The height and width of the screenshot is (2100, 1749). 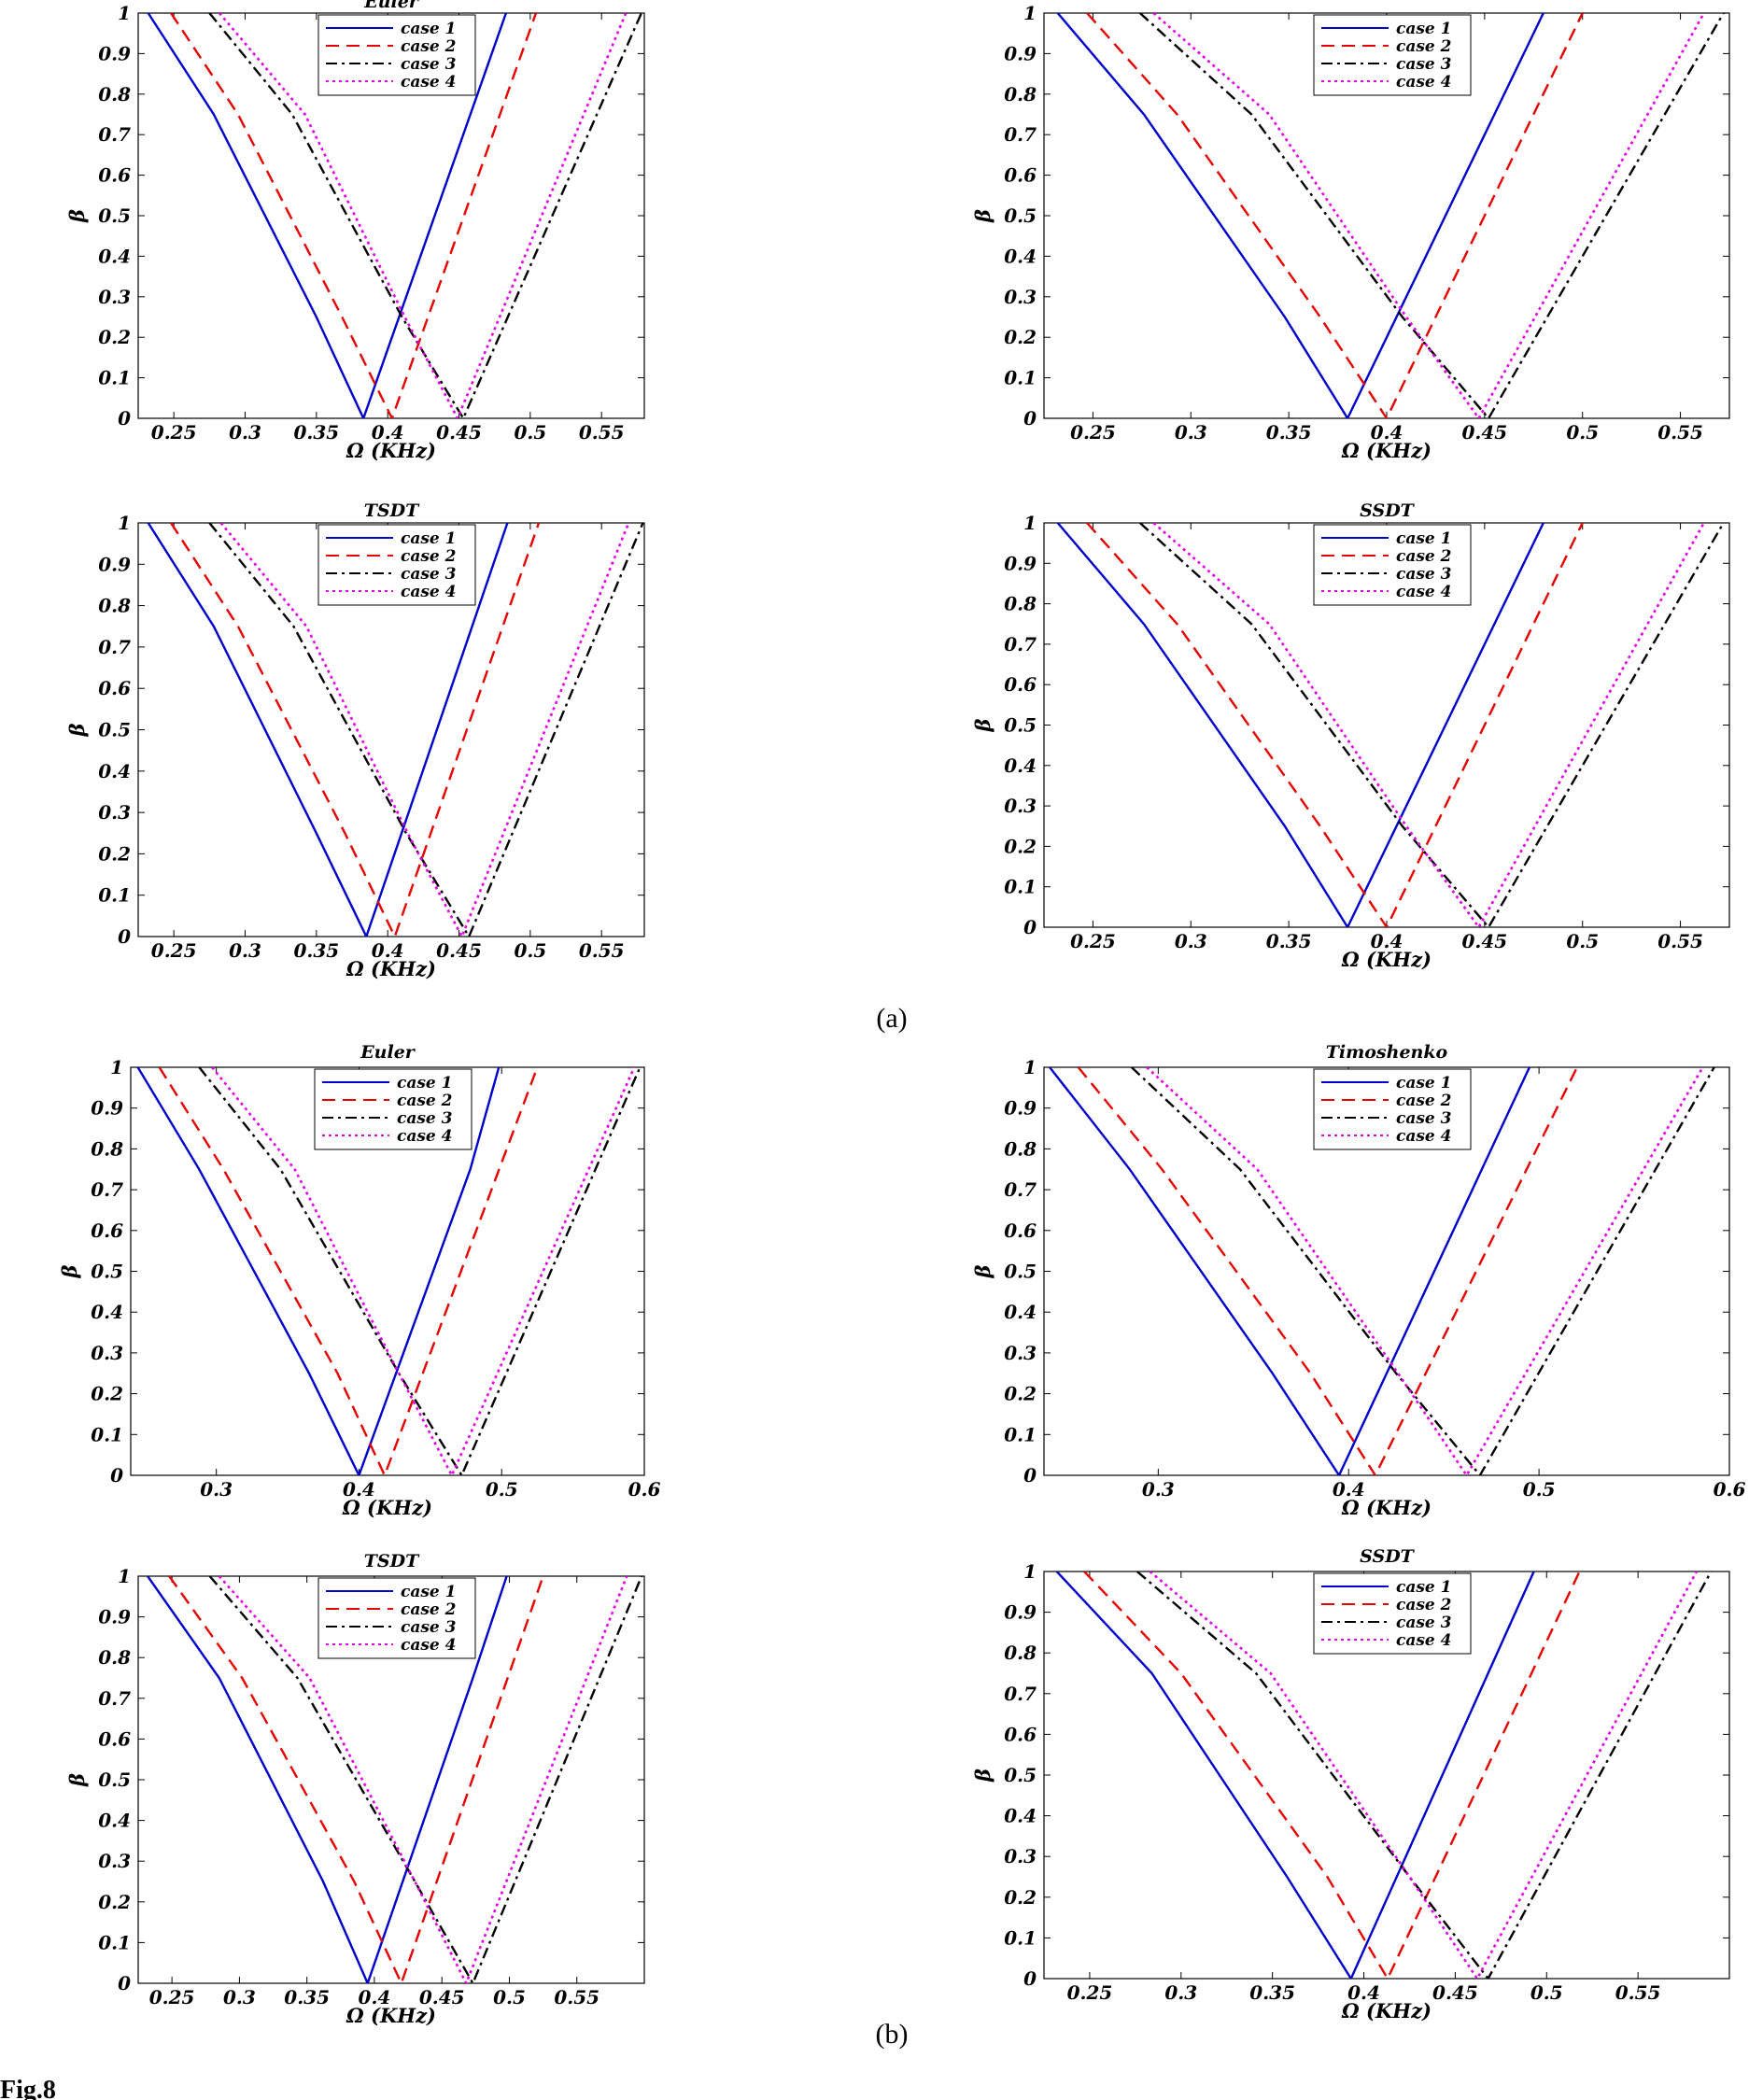 What do you see at coordinates (392, 1561) in the screenshot?
I see `subplot-title: TSDT` at bounding box center [392, 1561].